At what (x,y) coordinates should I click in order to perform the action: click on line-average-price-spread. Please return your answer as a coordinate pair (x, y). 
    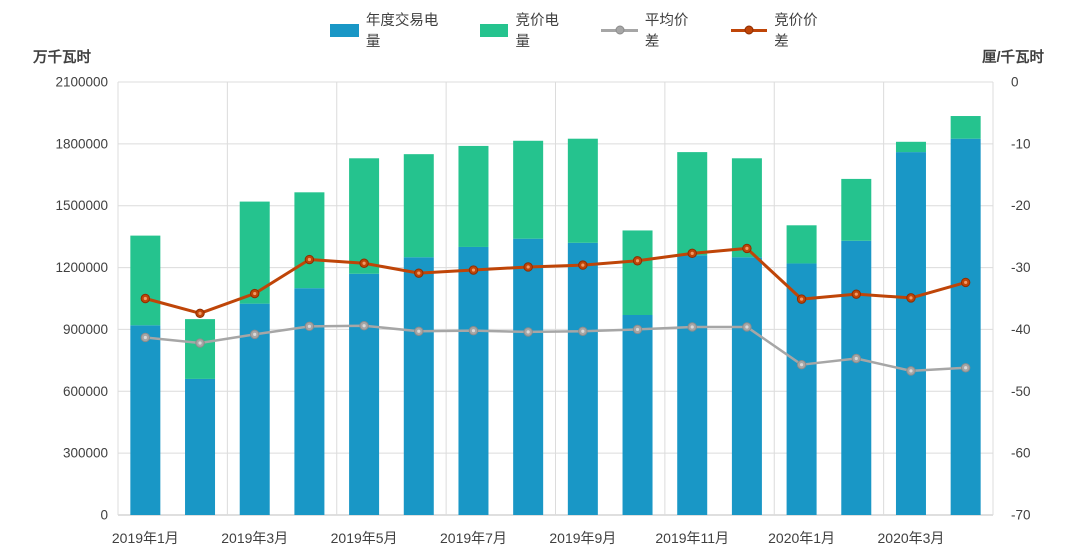
    Looking at the image, I should click on (555, 348).